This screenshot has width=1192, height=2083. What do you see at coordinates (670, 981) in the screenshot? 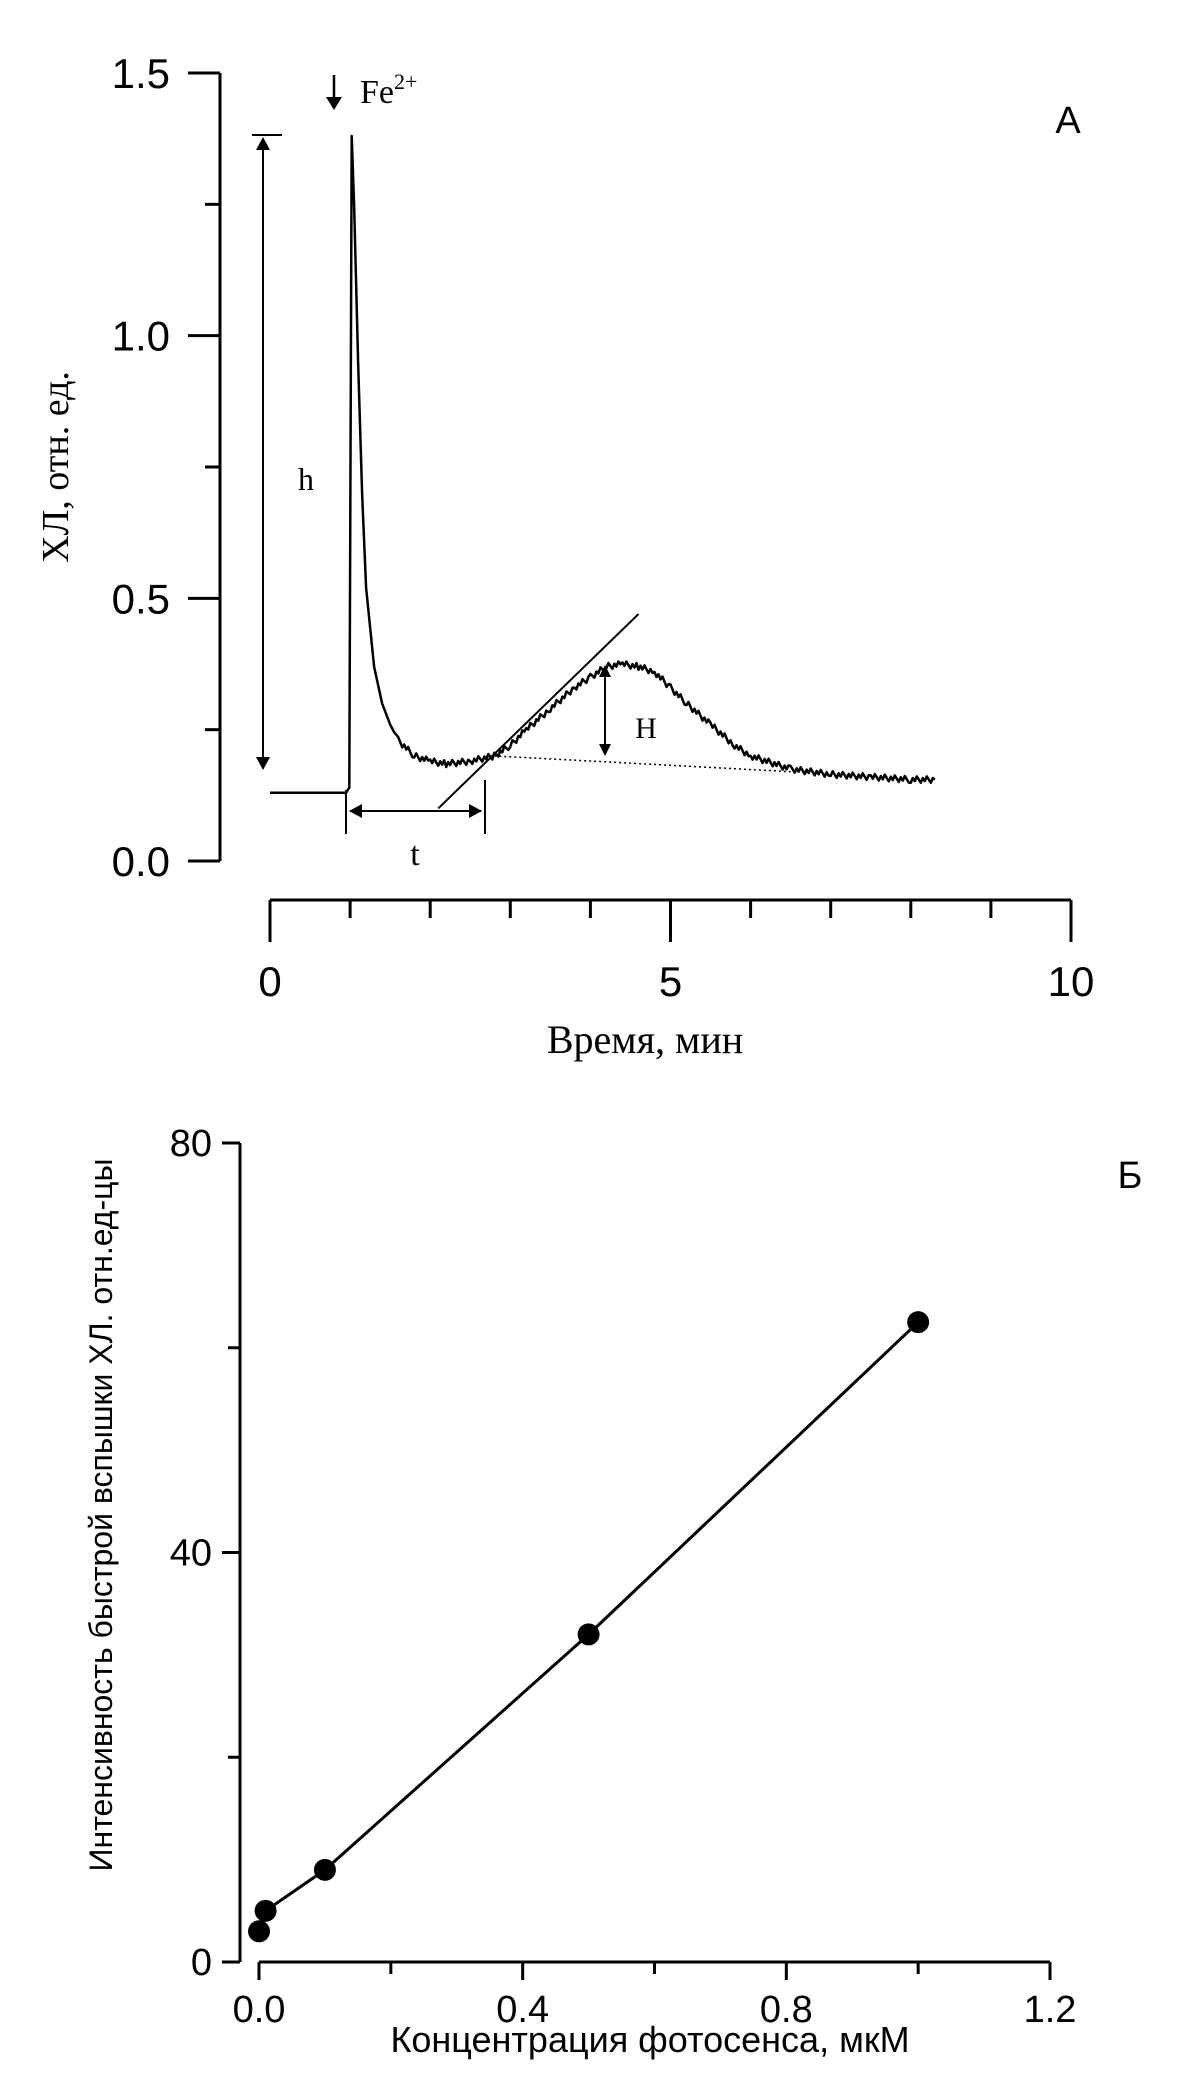
I see `panel-a-x-tick-label: 5` at bounding box center [670, 981].